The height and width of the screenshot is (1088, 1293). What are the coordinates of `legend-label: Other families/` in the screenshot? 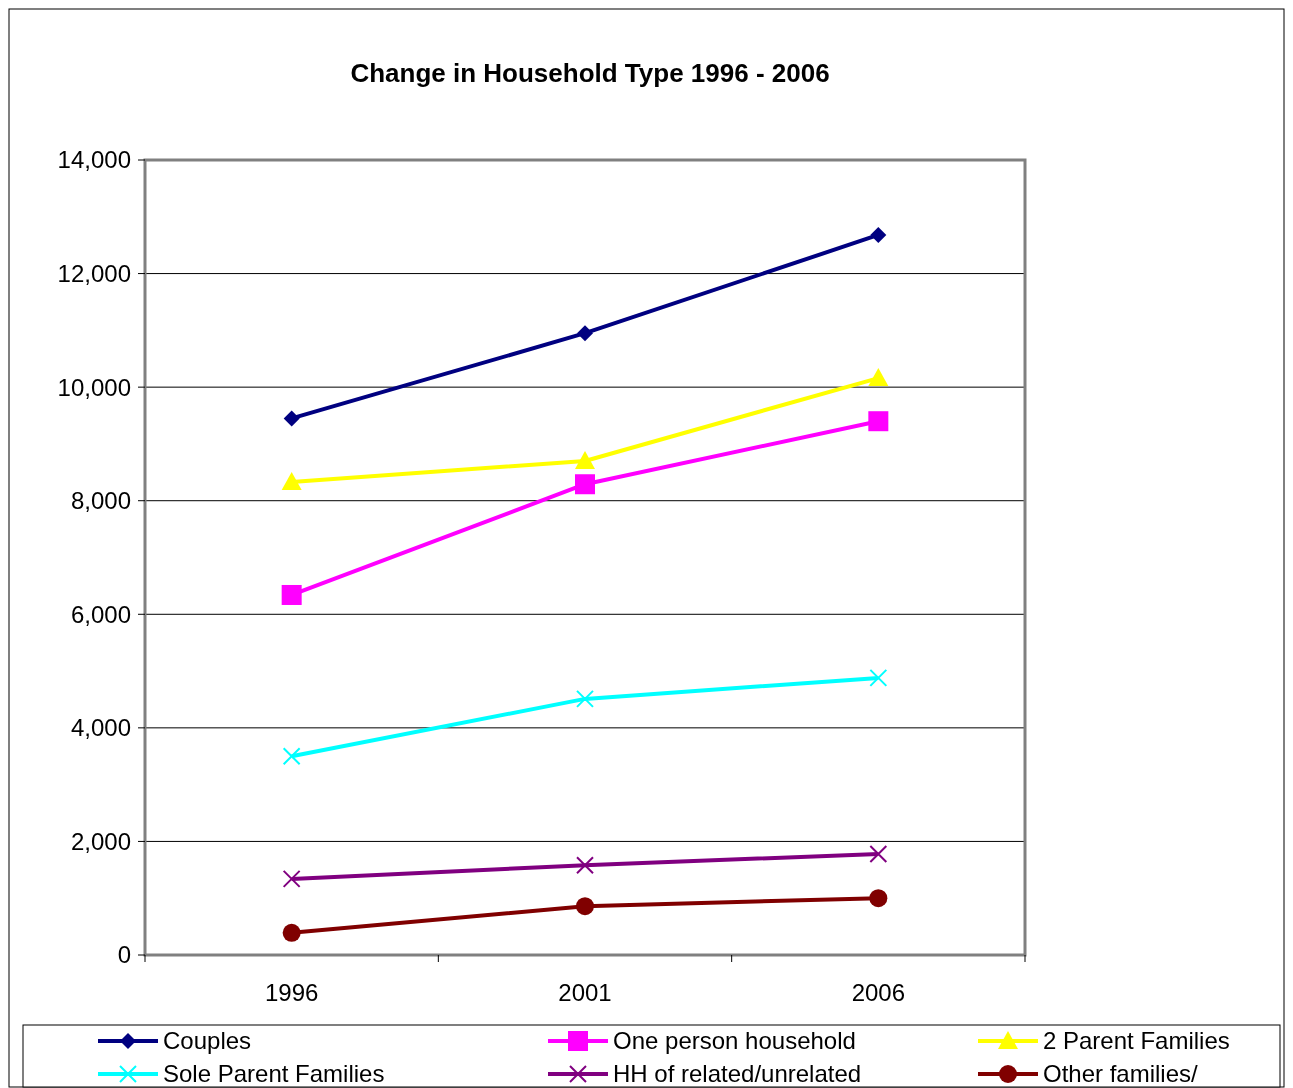 It's located at (1121, 1074).